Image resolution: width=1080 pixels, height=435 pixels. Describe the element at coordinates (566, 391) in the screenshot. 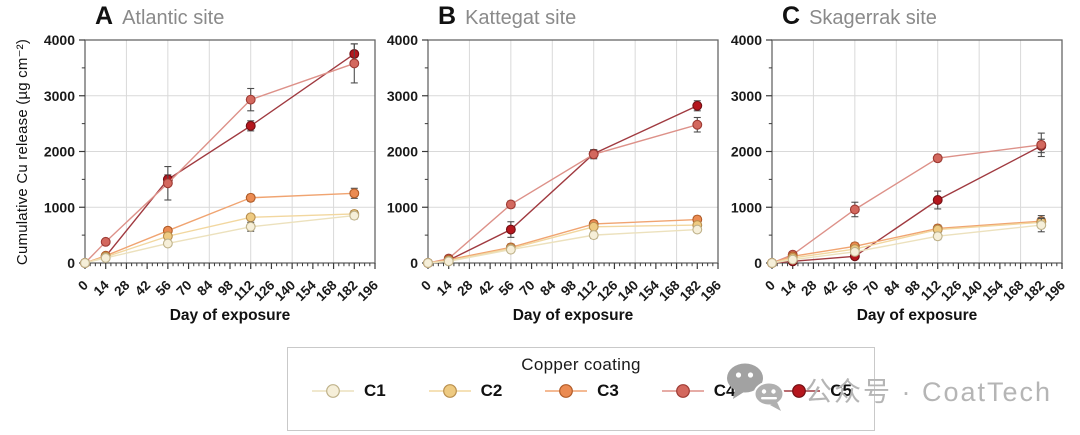

I see `legend-marker-c3` at that location.